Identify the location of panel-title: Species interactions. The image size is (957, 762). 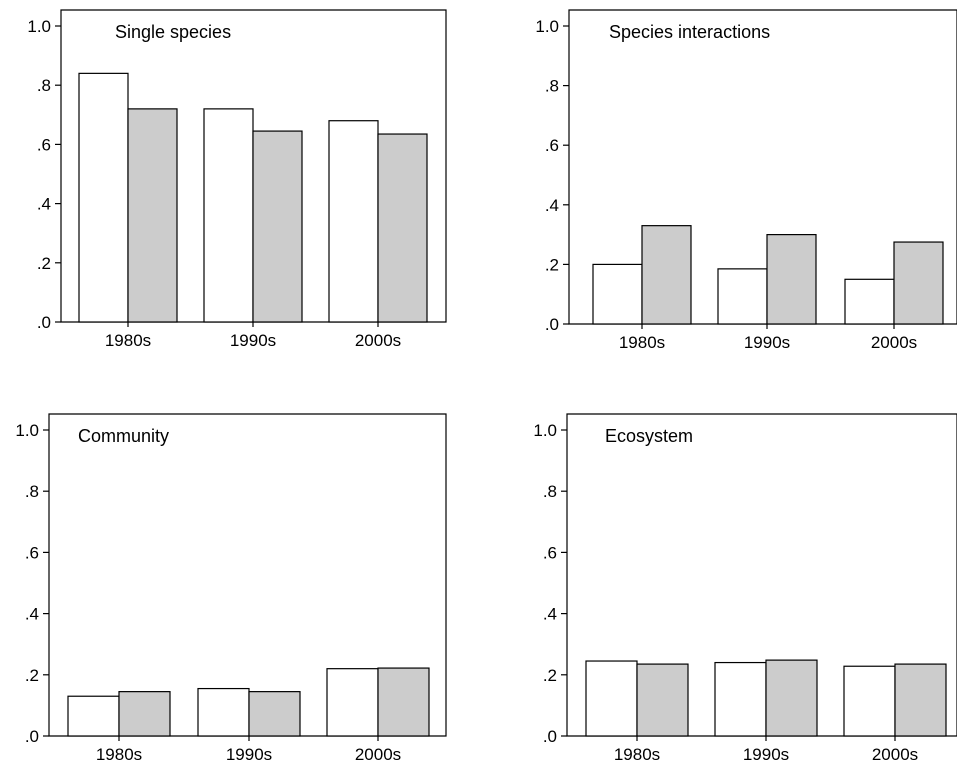
(689, 32).